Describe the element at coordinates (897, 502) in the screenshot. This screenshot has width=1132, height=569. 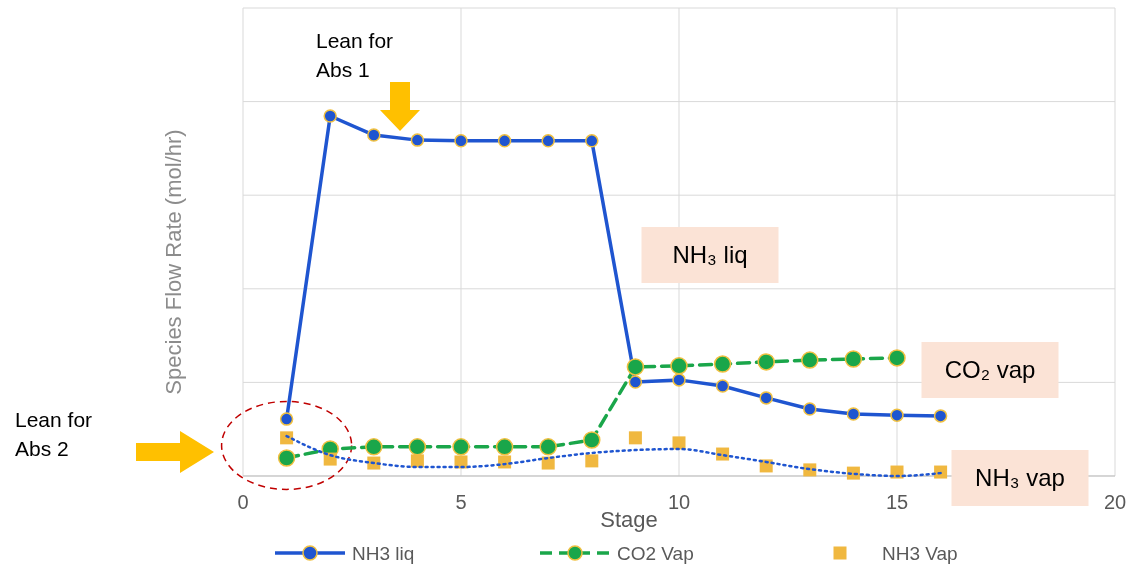
I see `x-tick-label: 15` at that location.